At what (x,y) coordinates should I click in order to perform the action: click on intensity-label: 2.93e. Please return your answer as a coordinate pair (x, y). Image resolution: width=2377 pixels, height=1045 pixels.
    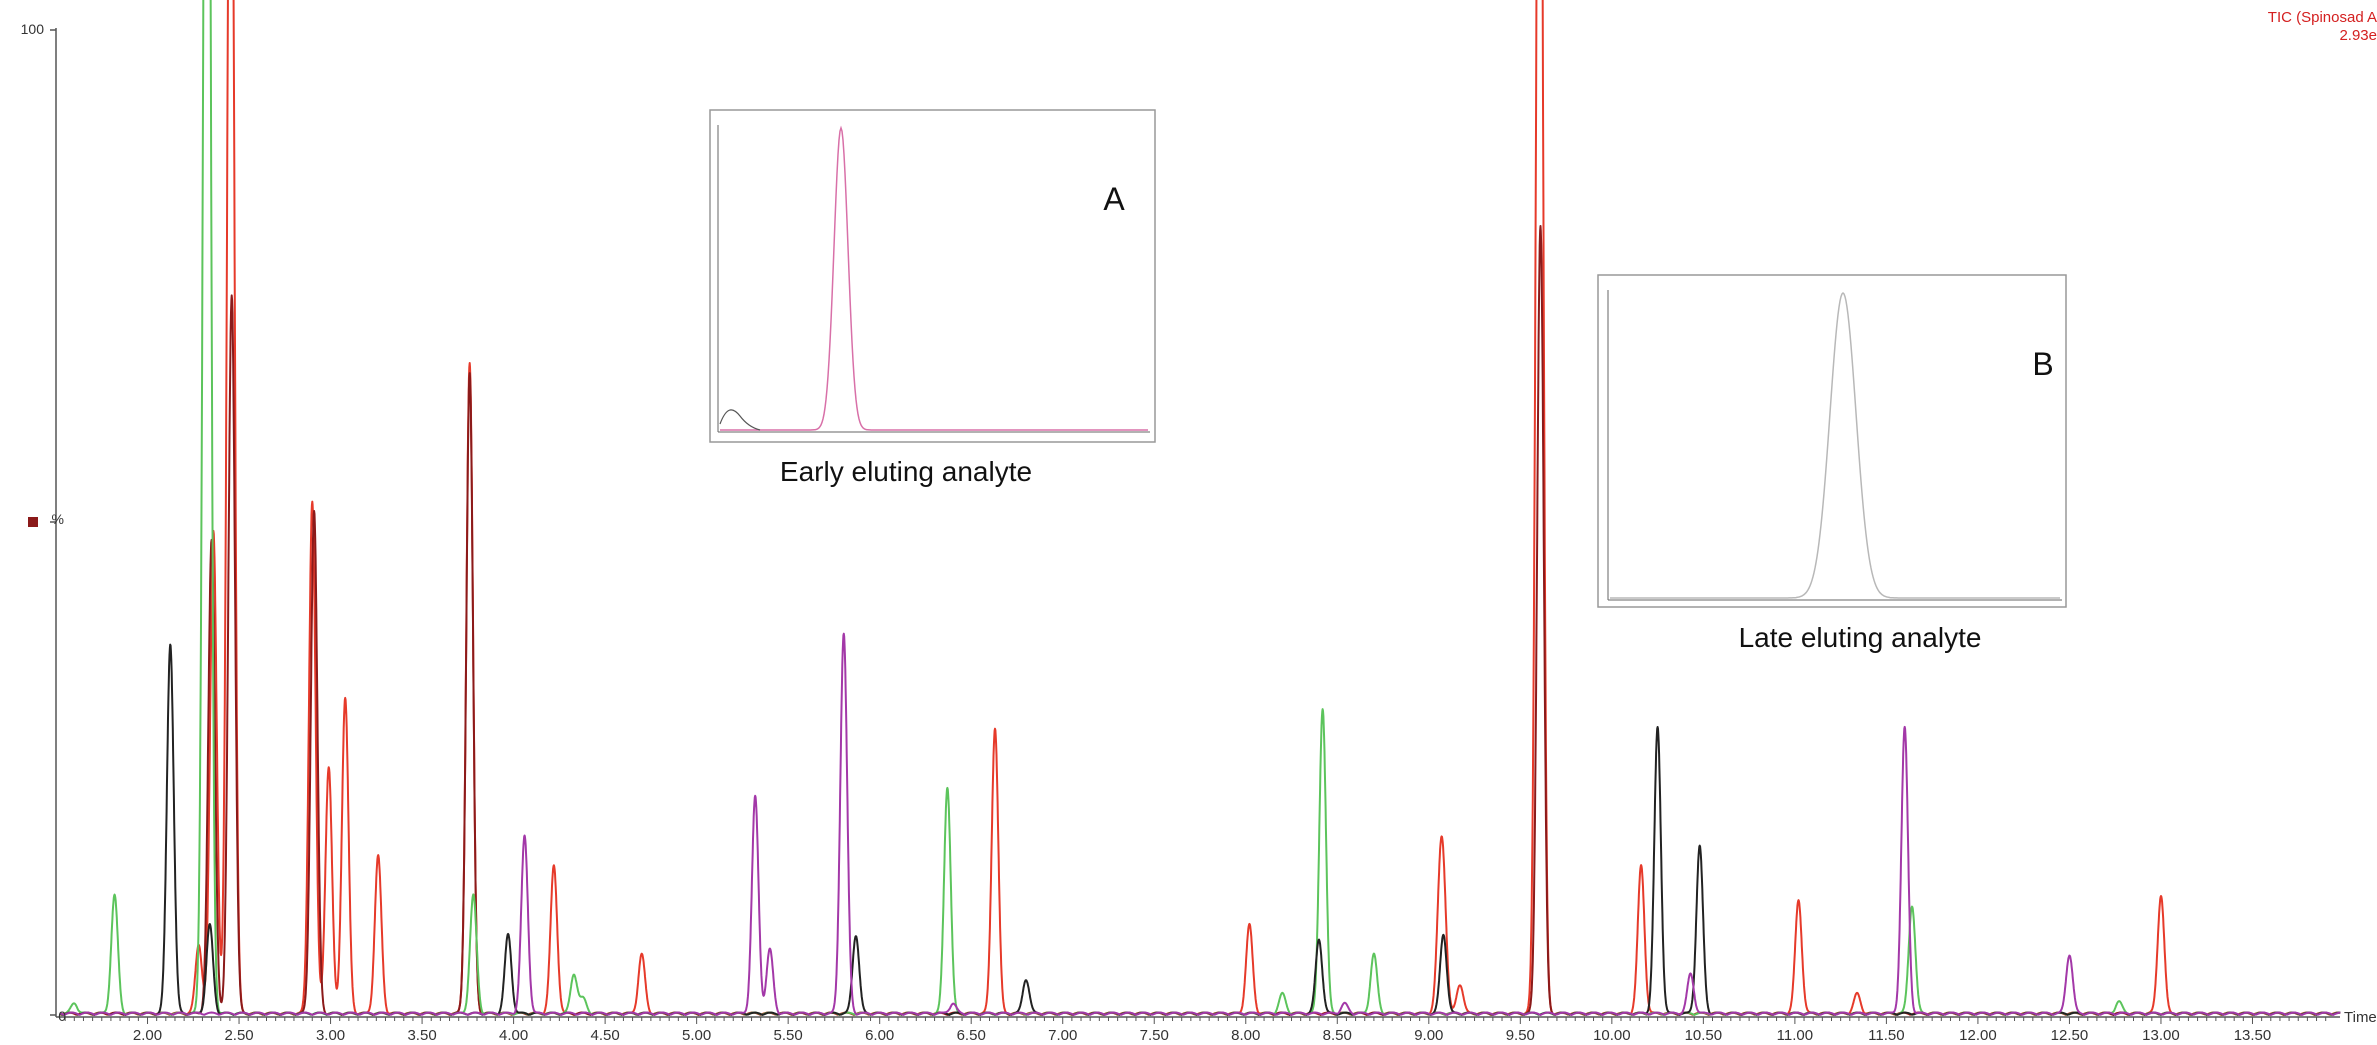
    Looking at the image, I should click on (2358, 35).